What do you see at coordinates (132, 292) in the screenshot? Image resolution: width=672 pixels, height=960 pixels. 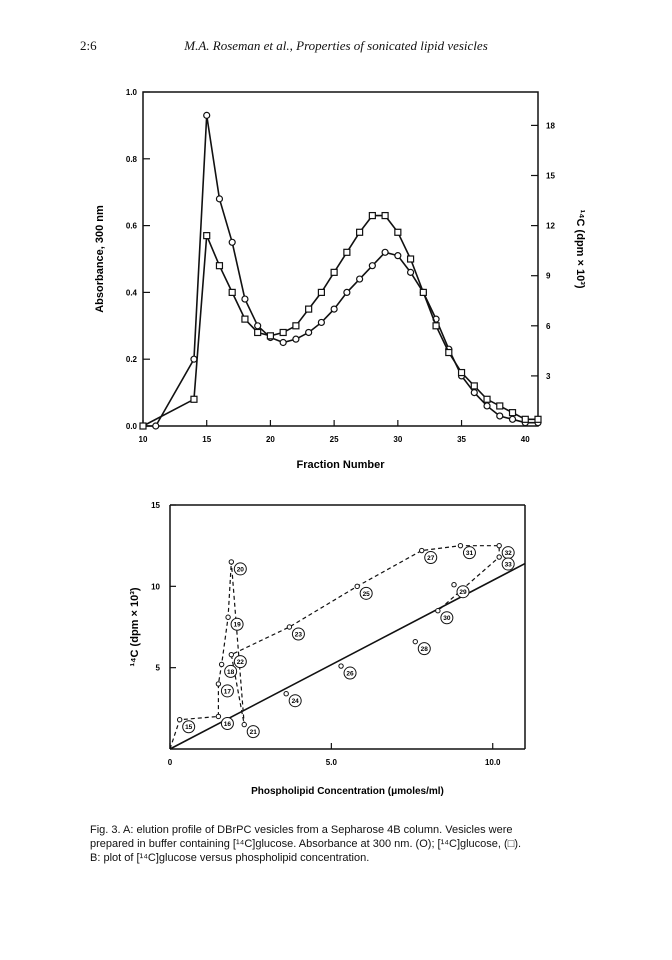 I see `y-tick-label: 0.4` at bounding box center [132, 292].